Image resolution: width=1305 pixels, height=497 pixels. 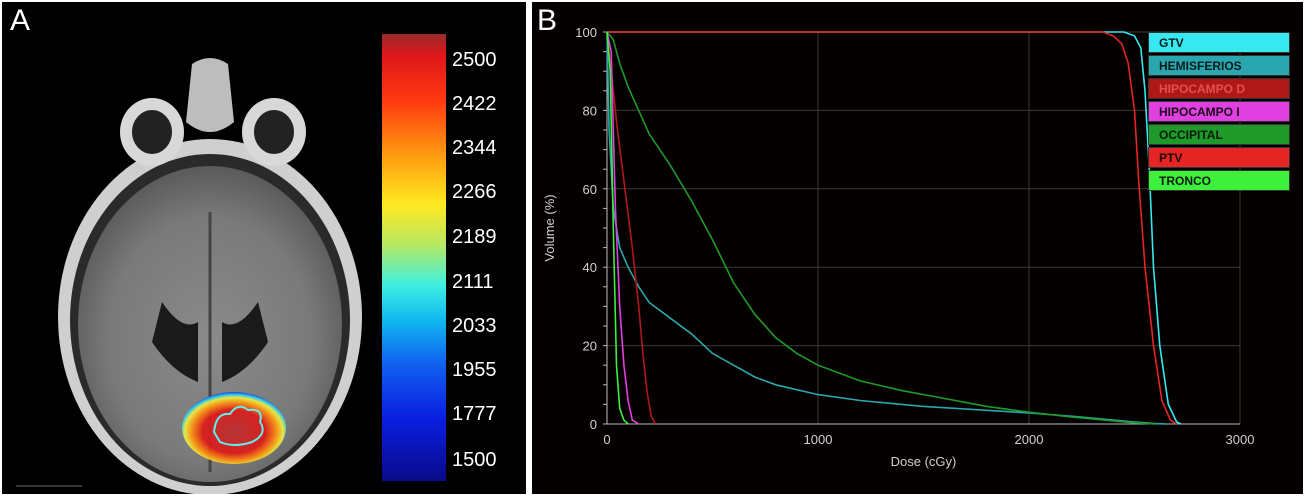 I want to click on panel-a-letter: A, so click(x=20, y=20).